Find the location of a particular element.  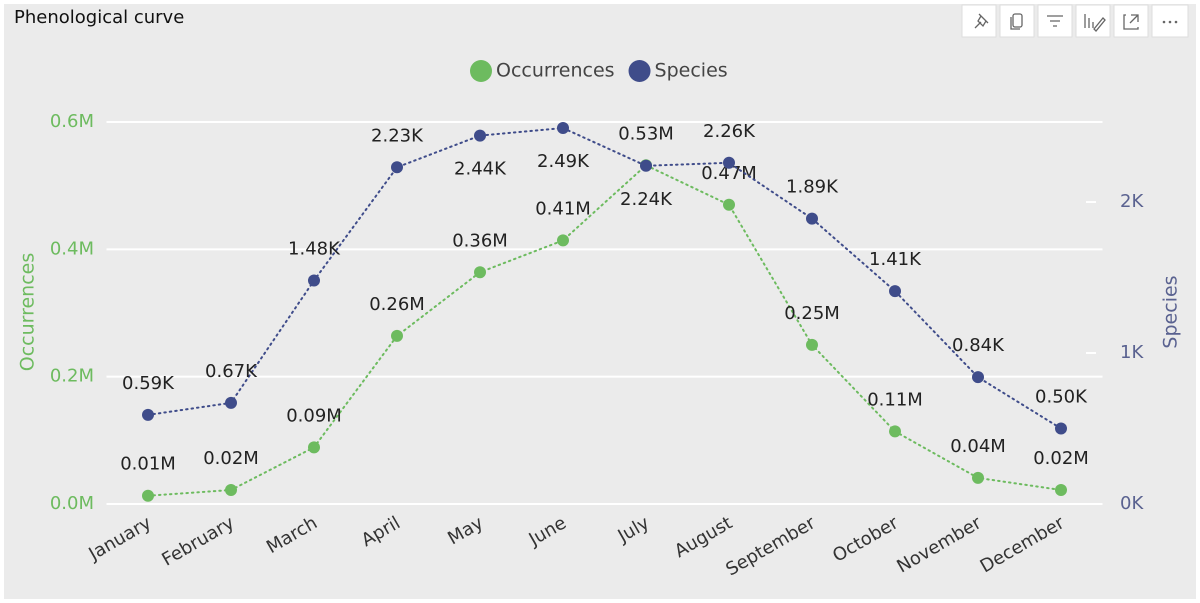

data-label: 2.44K is located at coordinates (480, 169).